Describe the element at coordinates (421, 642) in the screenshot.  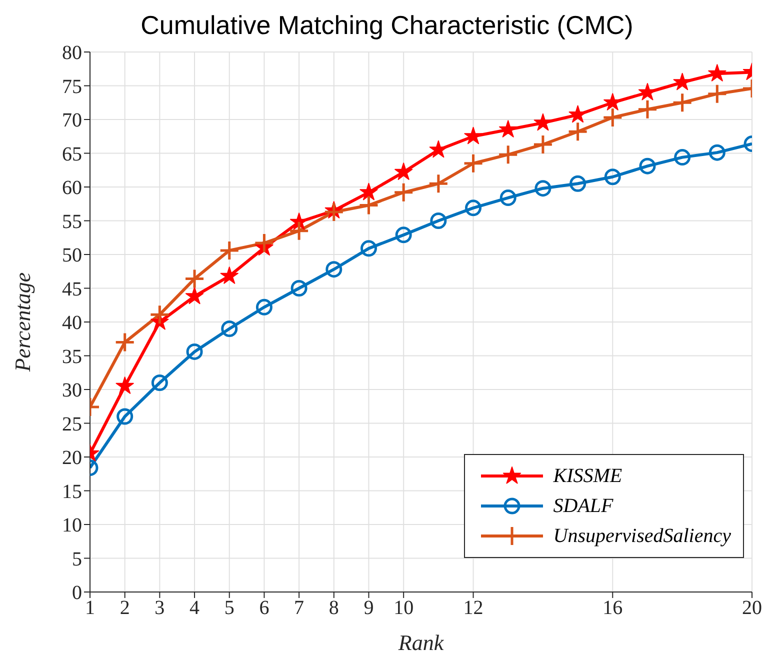
I see `x-axis-title: Rank` at that location.